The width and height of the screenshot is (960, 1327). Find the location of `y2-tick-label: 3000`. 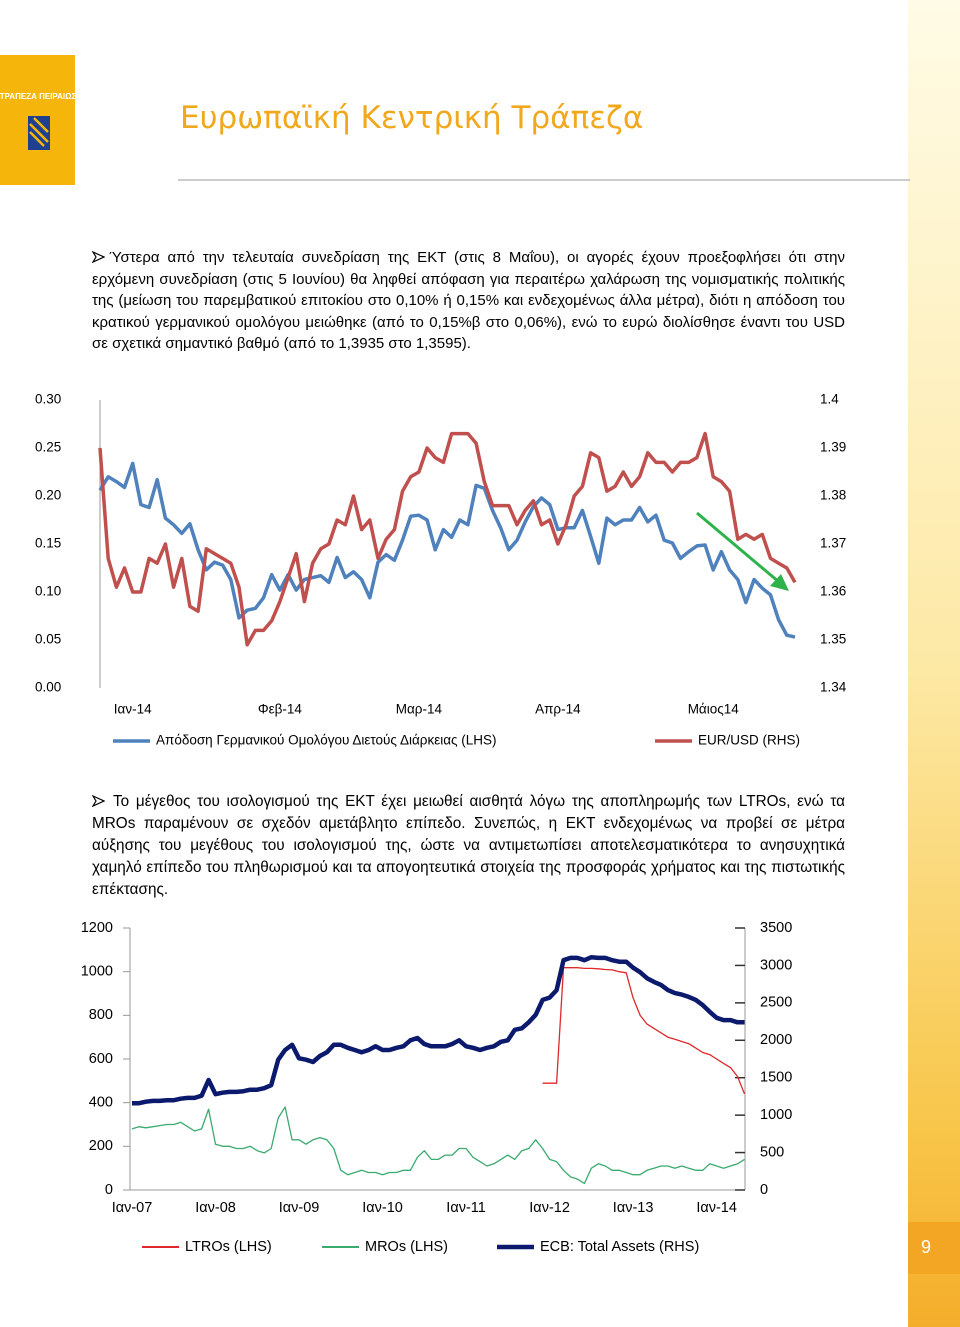

y2-tick-label: 3000 is located at coordinates (776, 965).